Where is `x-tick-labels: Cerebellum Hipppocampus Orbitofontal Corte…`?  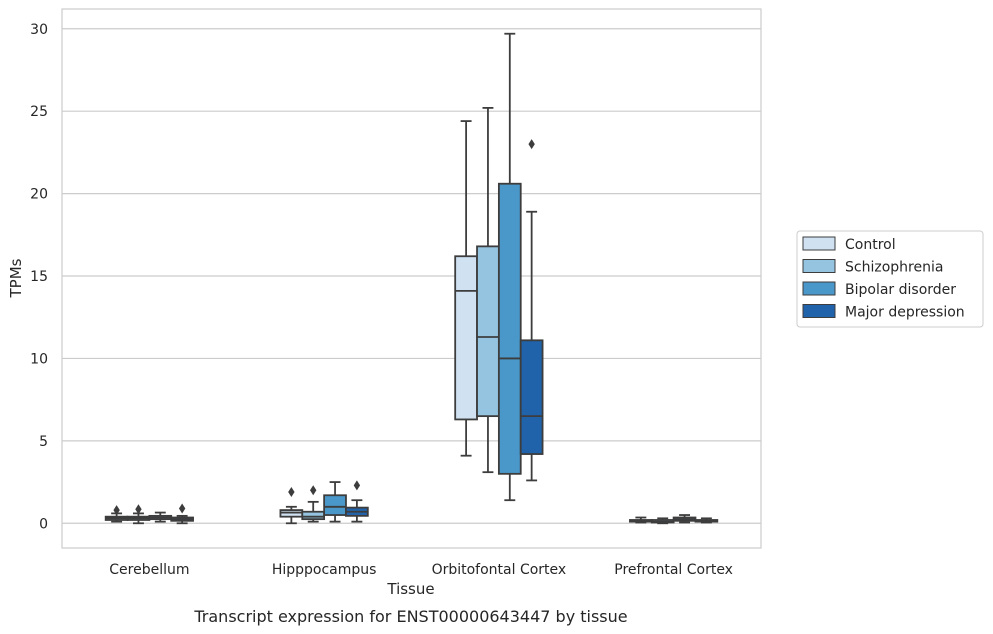
x-tick-labels: Cerebellum Hipppocampus Orbitofontal Corte… is located at coordinates (421, 570).